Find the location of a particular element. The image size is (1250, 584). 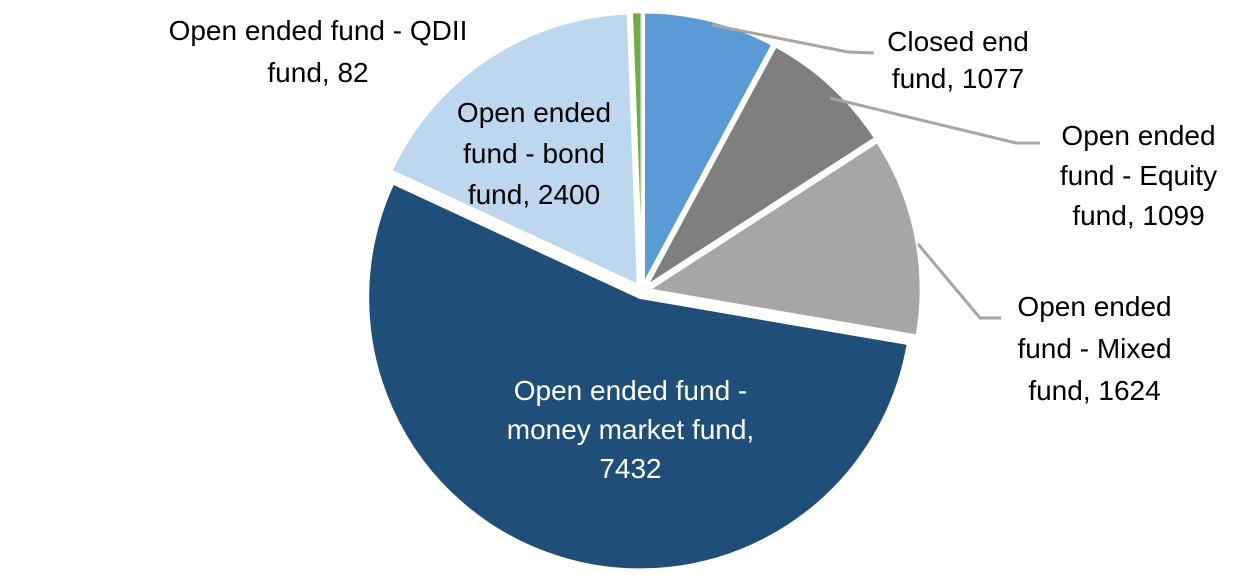

label-line: money market fund, is located at coordinates (630, 429).